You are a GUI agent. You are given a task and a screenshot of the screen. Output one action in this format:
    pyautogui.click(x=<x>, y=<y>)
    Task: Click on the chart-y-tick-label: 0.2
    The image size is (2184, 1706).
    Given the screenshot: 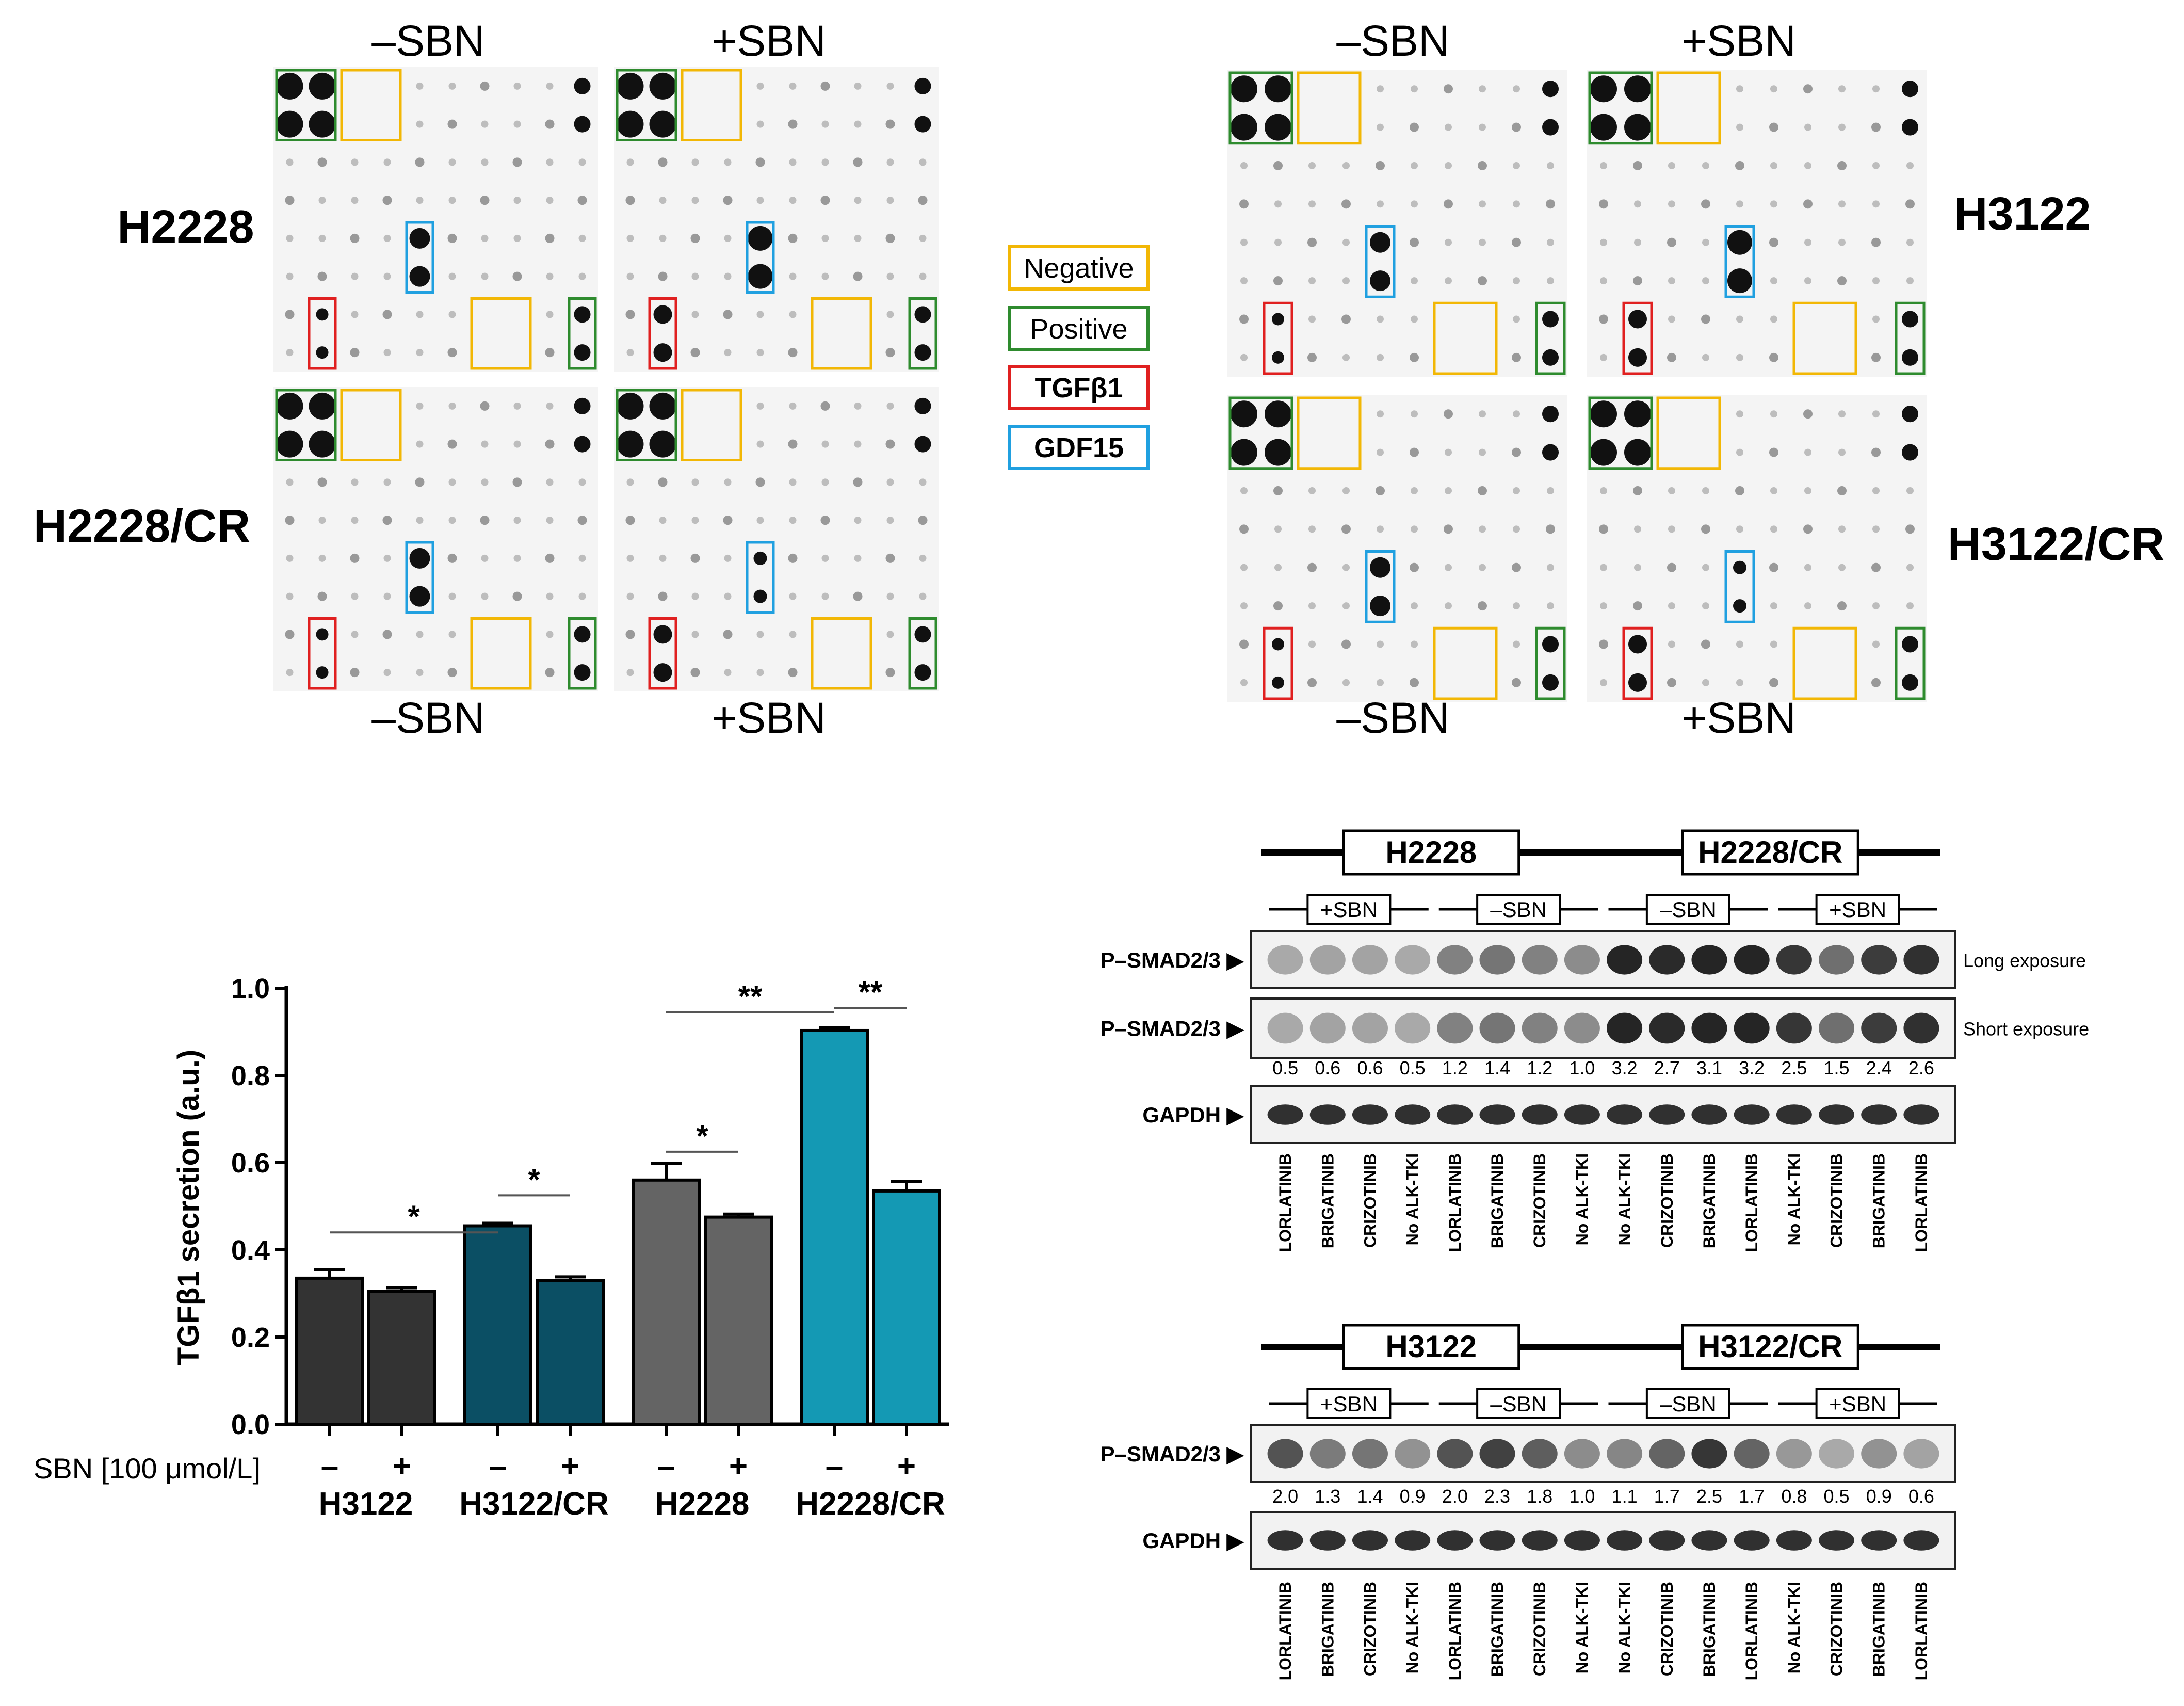 What is the action you would take?
    pyautogui.click(x=250, y=1337)
    